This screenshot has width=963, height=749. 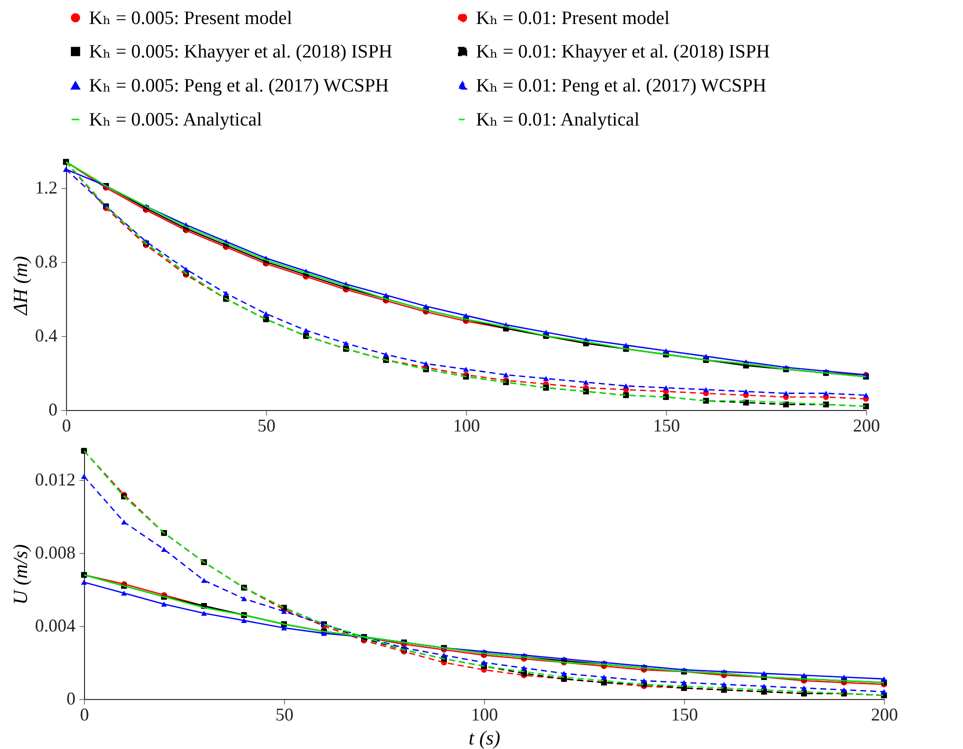 What do you see at coordinates (55, 552) in the screenshot?
I see `y-tick-label: 0.008` at bounding box center [55, 552].